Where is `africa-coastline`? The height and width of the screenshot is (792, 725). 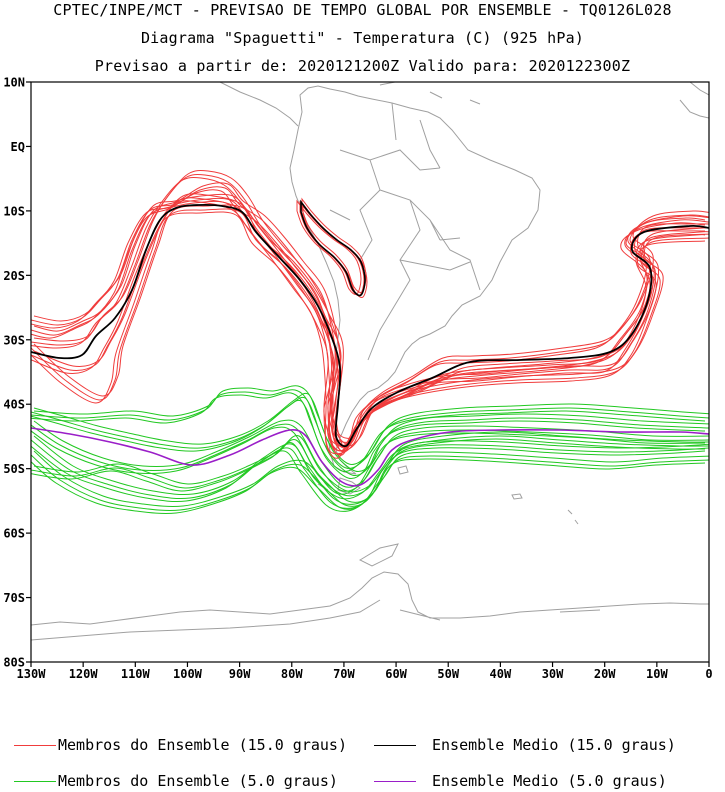
africa-coastline is located at coordinates (694, 100).